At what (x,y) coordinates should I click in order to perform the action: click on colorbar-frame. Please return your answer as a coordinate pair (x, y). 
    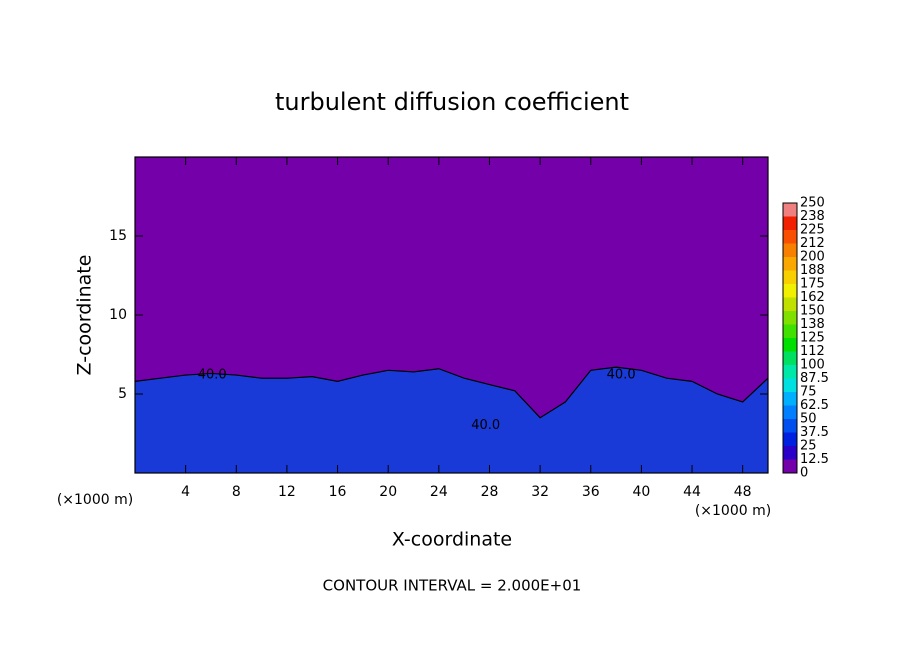
    Looking at the image, I should click on (790, 338).